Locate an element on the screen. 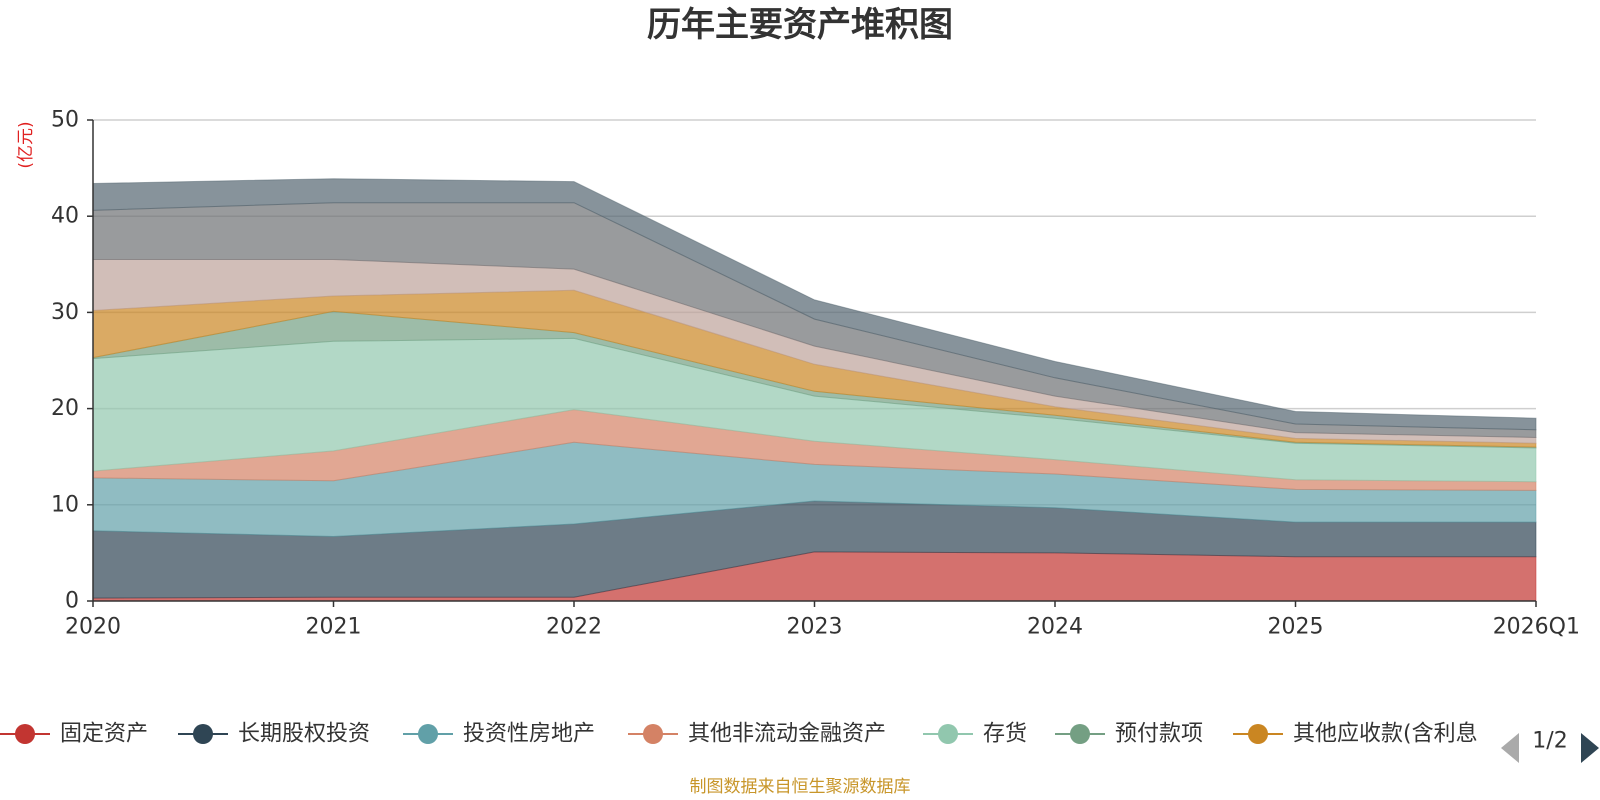 The height and width of the screenshot is (800, 1600). legend-item: 固定资产 is located at coordinates (74, 734).